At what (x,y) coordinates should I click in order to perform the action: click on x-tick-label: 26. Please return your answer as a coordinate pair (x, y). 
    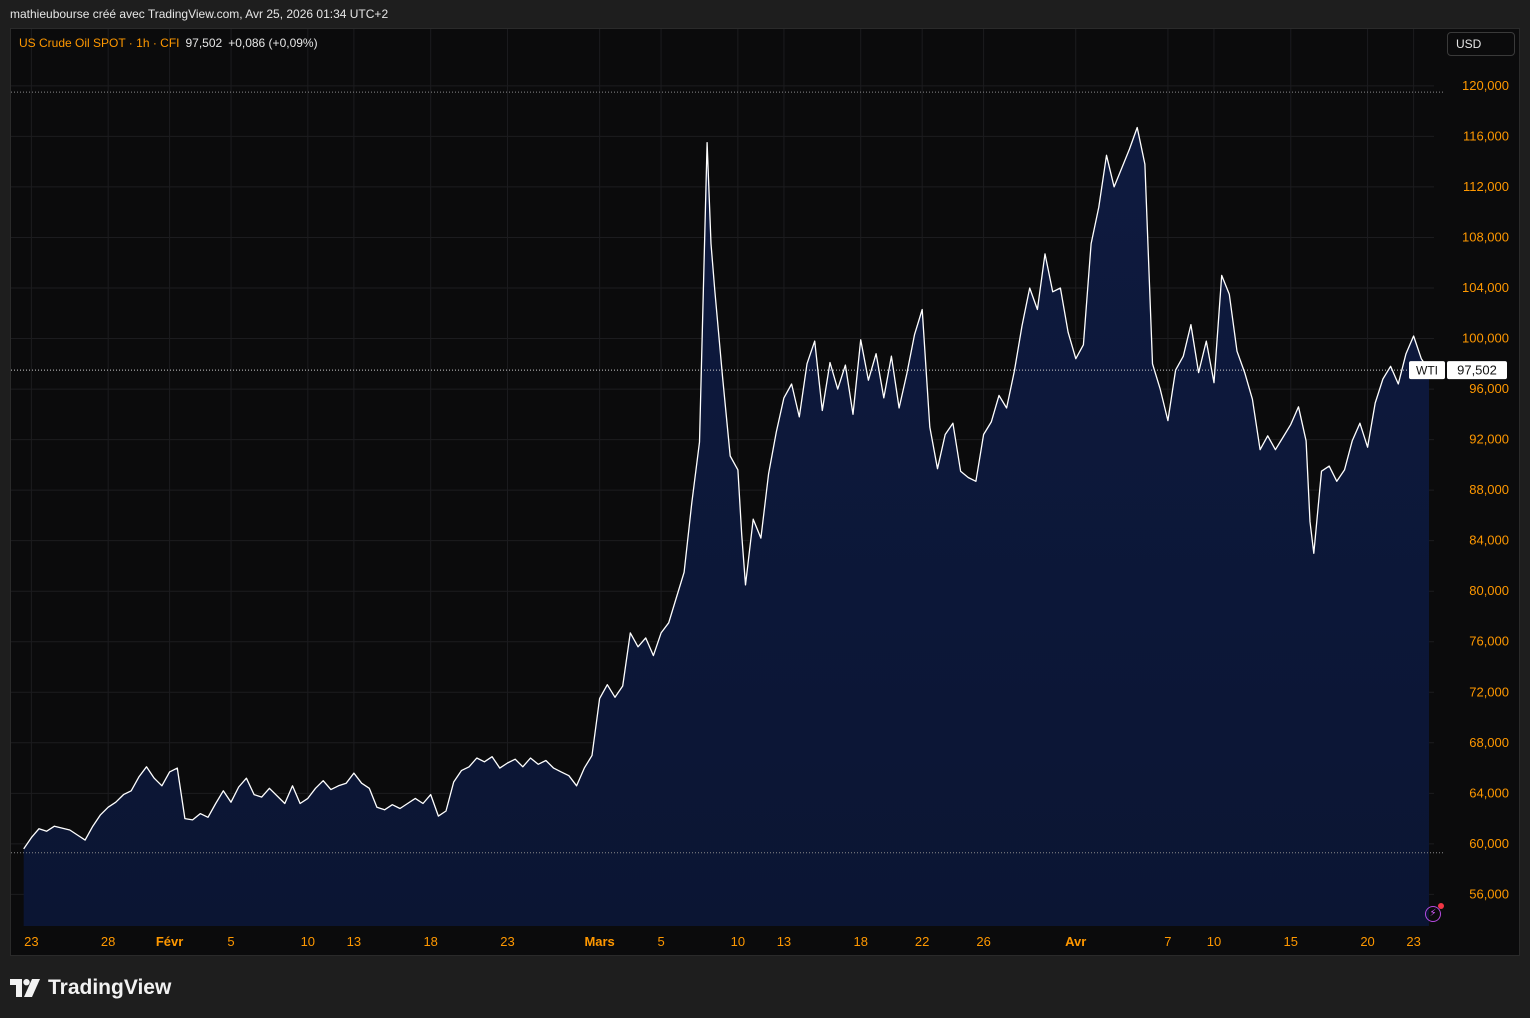
    Looking at the image, I should click on (983, 941).